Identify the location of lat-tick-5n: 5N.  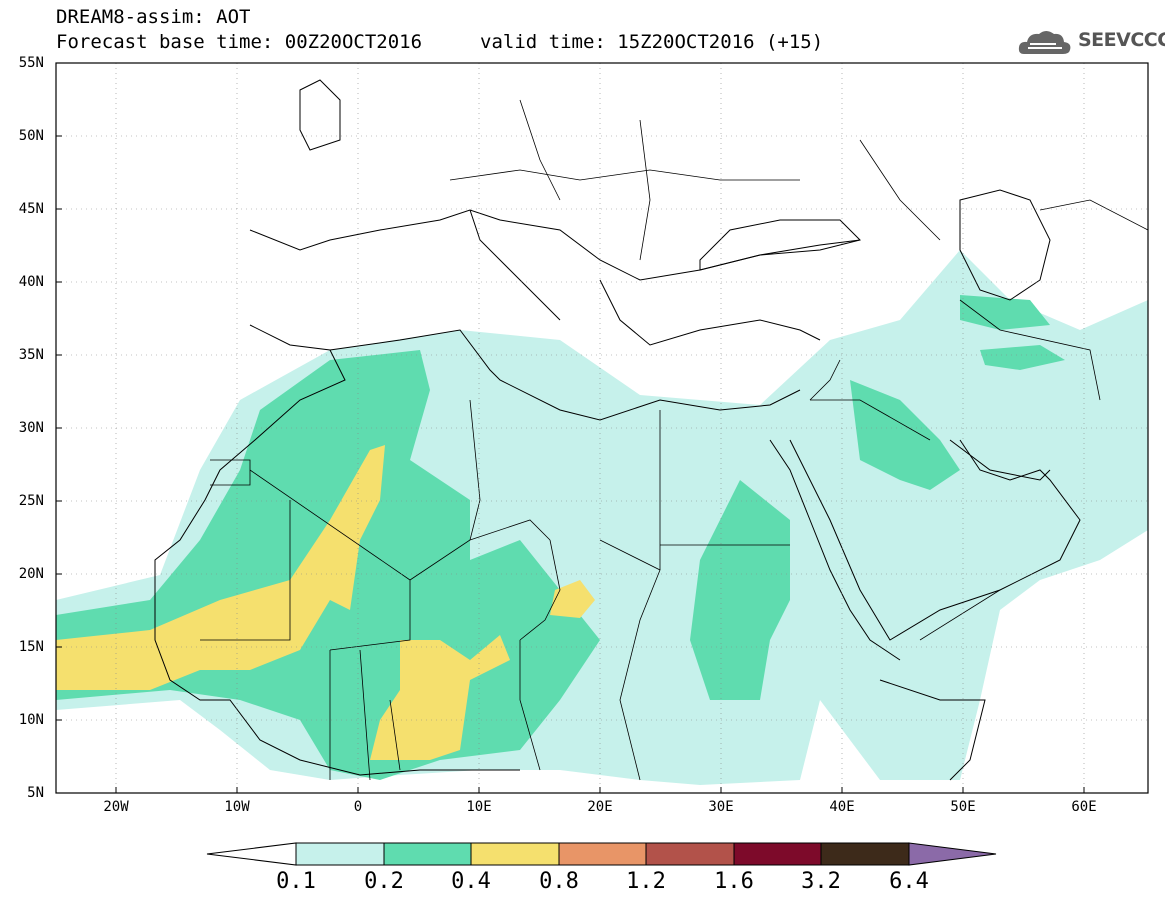
(35, 793).